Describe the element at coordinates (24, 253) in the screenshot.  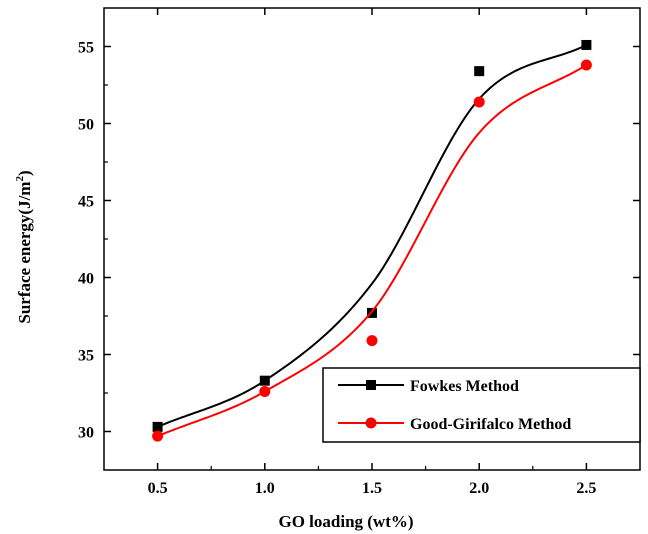
I see `y-axis-title-main: Surface energy(J/m` at that location.